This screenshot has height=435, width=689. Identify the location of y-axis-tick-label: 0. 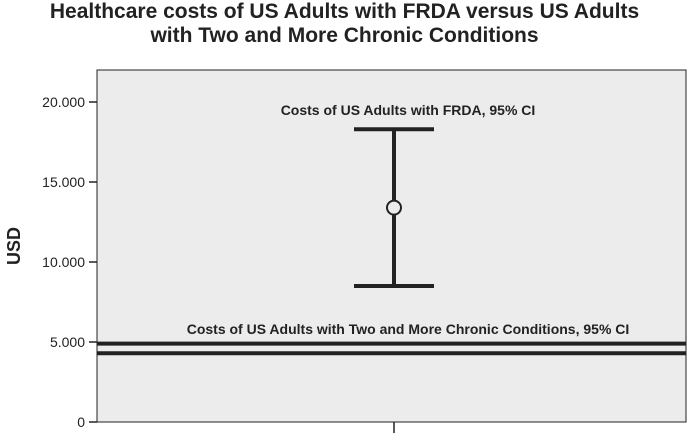
(81, 422).